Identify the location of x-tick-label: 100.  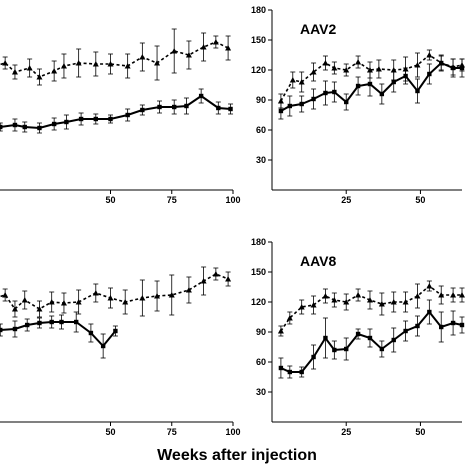
(232, 200).